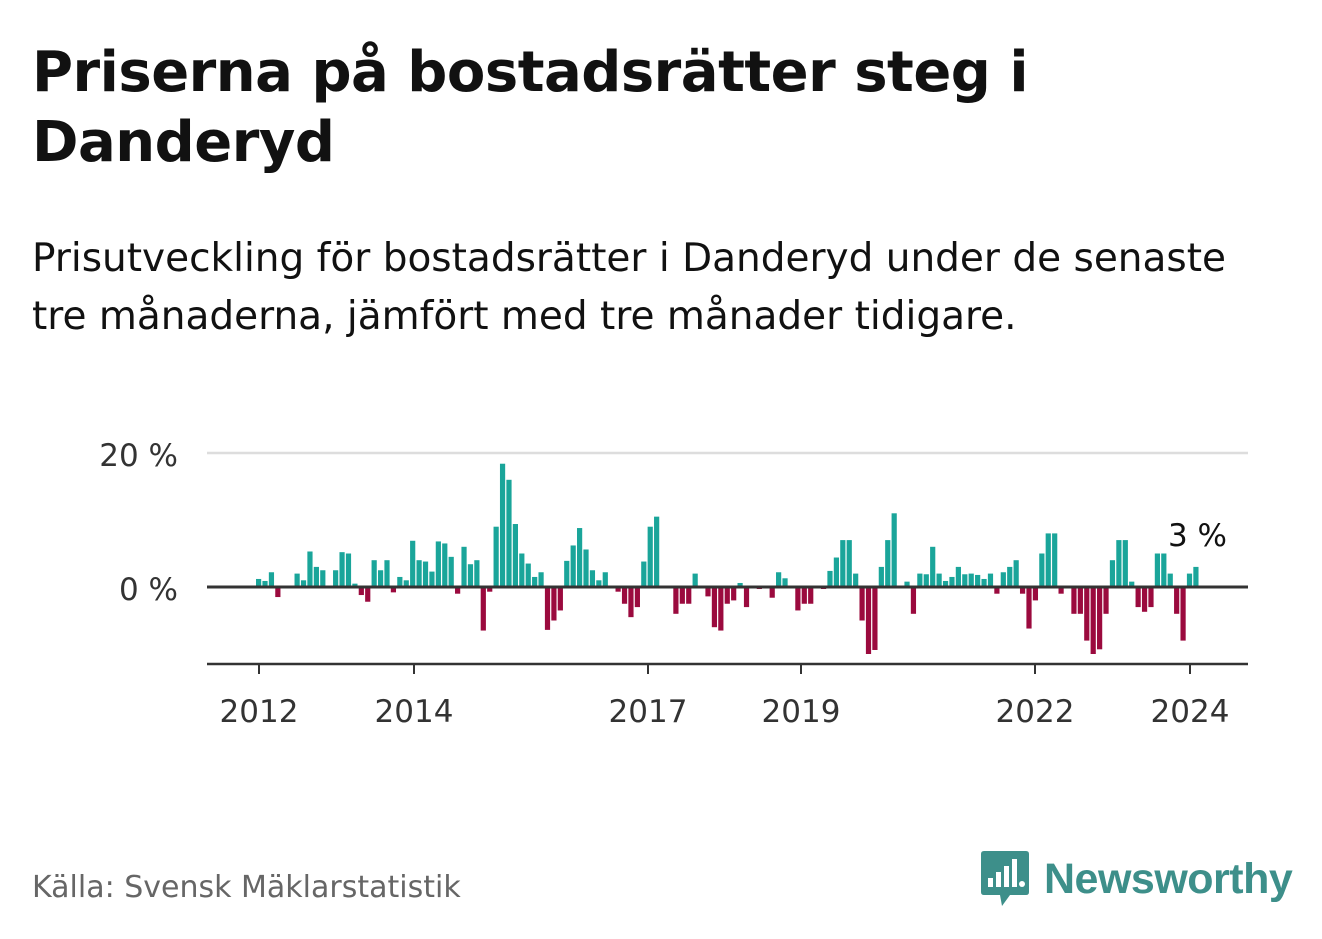  I want to click on x-axis-ticks: 2012 2014 2017 2019 2022 2024, so click(724, 697).